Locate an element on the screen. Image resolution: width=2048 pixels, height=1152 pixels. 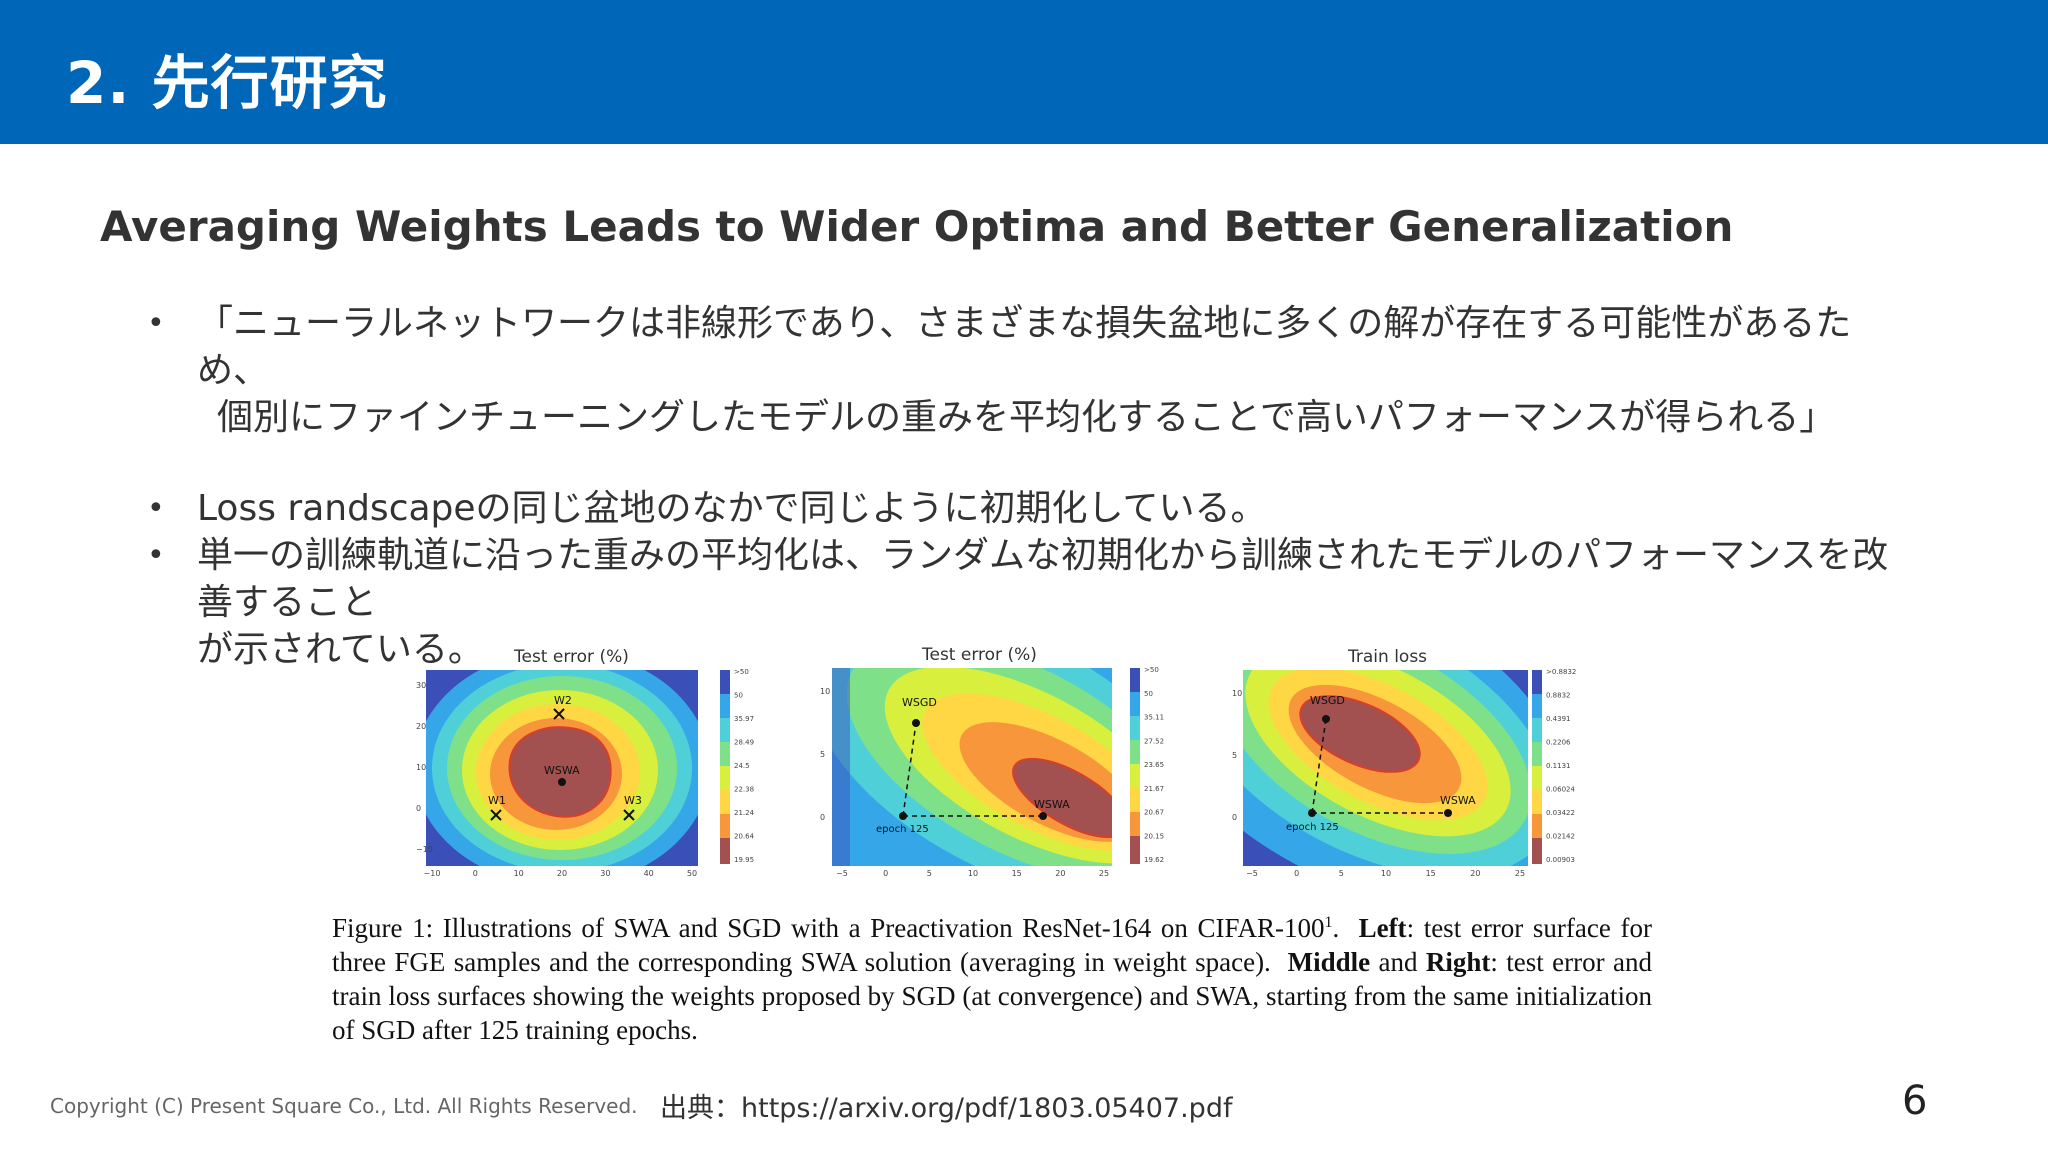
colorbar-label: 35.11 is located at coordinates (1154, 718).